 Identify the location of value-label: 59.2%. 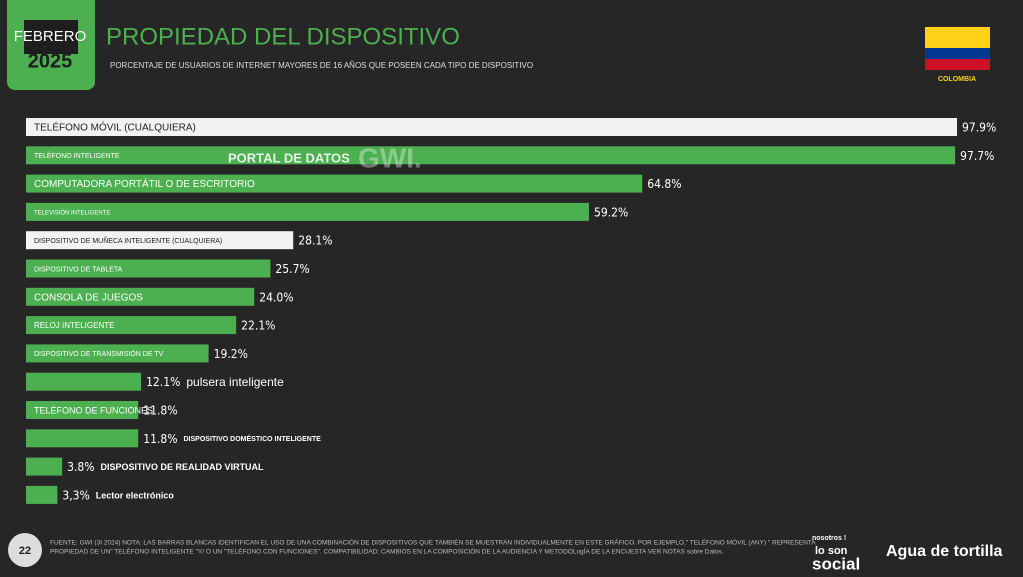
(611, 212).